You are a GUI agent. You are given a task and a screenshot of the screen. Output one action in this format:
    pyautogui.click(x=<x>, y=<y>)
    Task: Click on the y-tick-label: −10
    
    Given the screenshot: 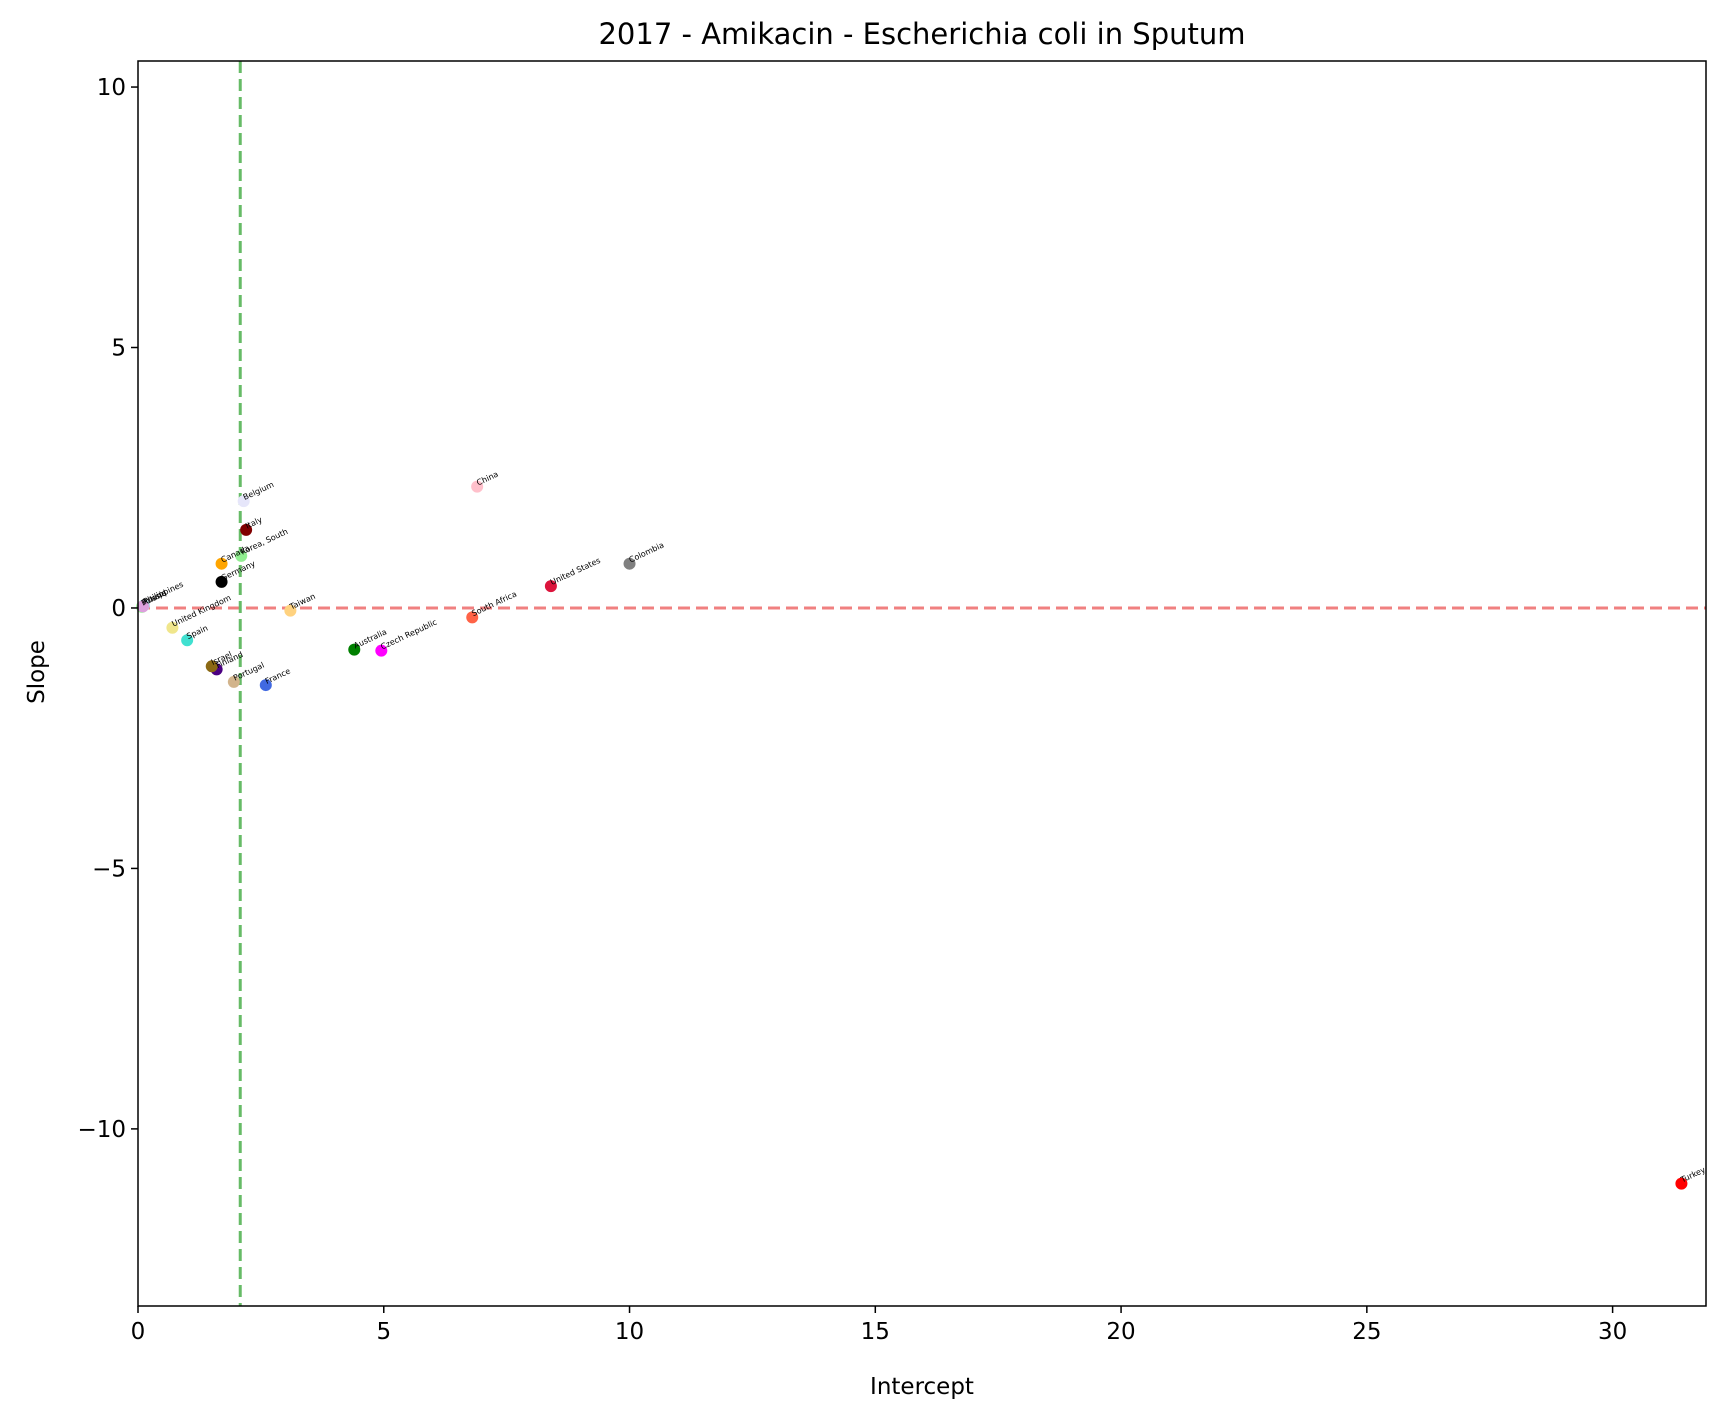 What is the action you would take?
    pyautogui.click(x=101, y=1130)
    